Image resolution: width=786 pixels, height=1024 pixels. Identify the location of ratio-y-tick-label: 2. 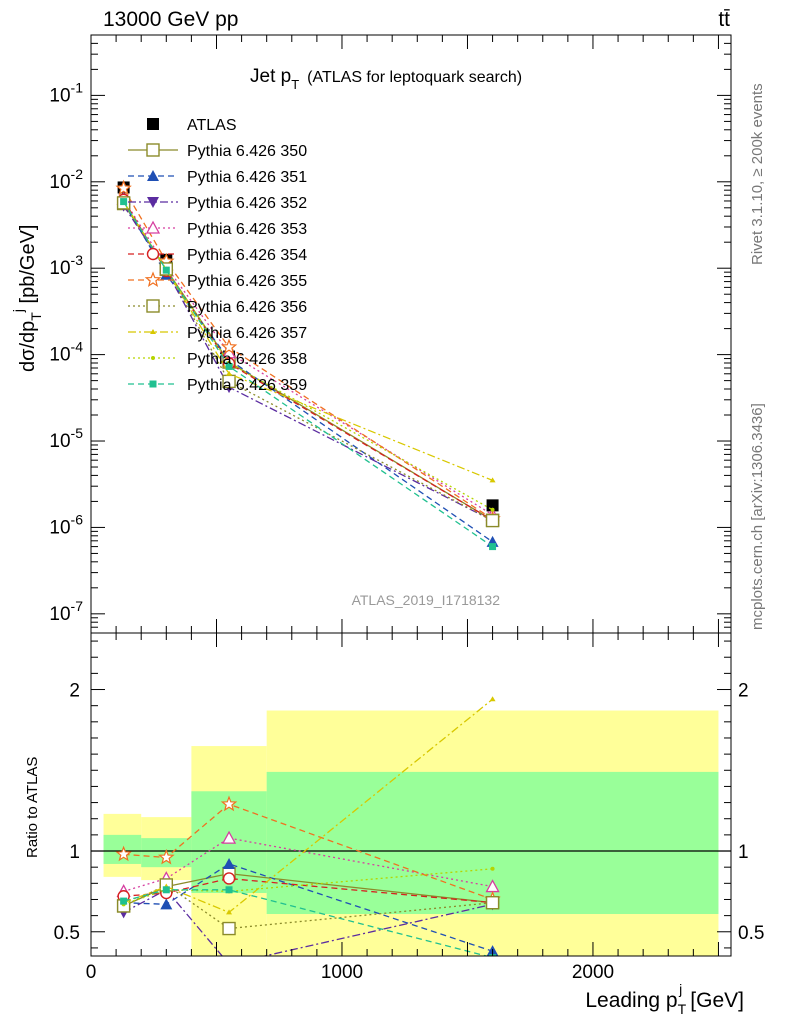
(74, 691).